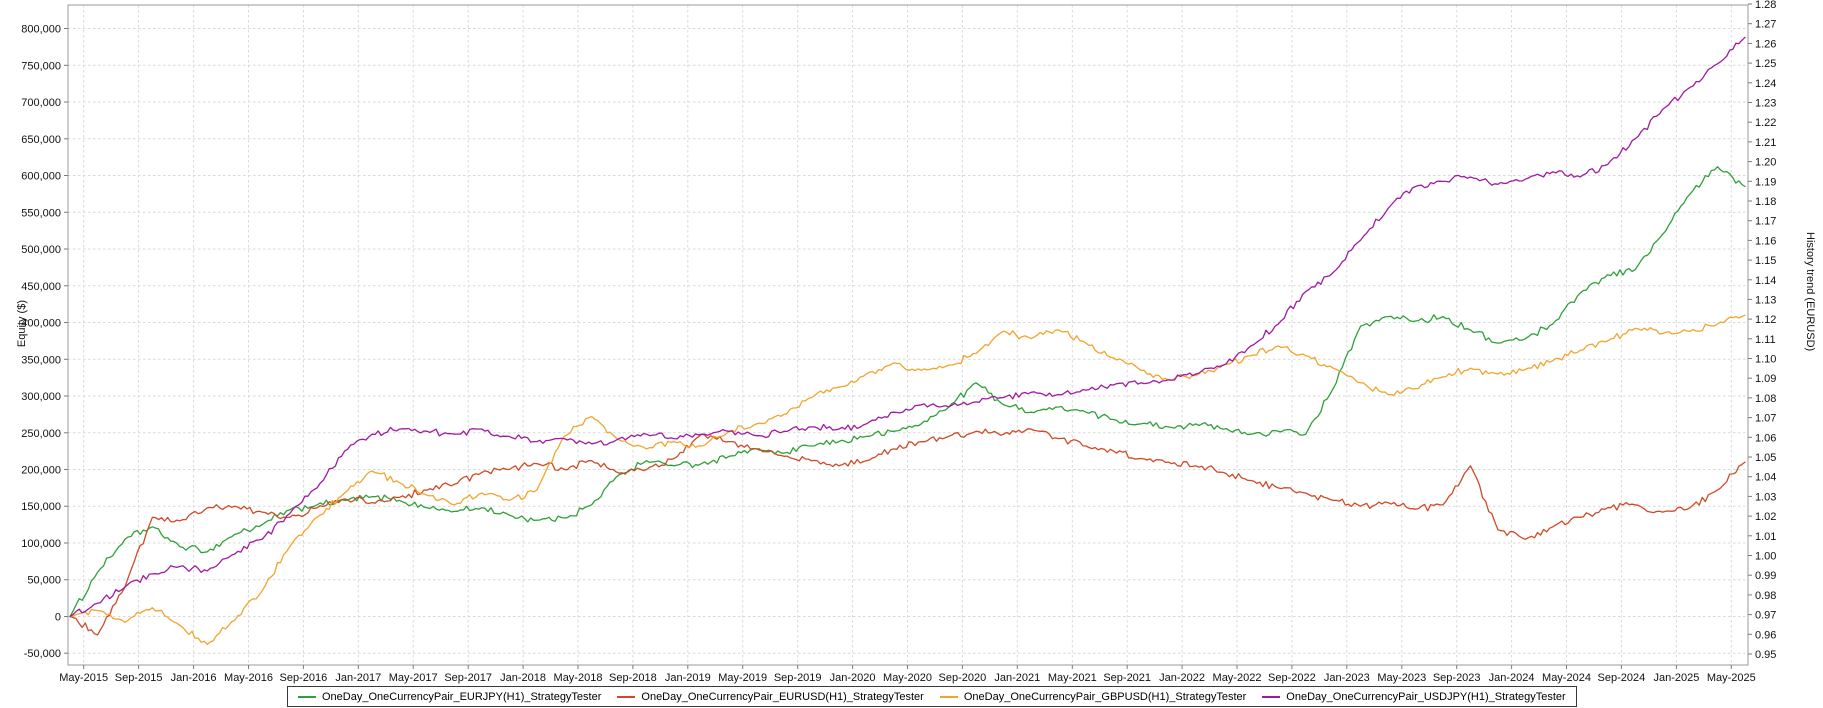 The height and width of the screenshot is (708, 1823). What do you see at coordinates (1731, 678) in the screenshot?
I see `x-tick-label: May-2025` at bounding box center [1731, 678].